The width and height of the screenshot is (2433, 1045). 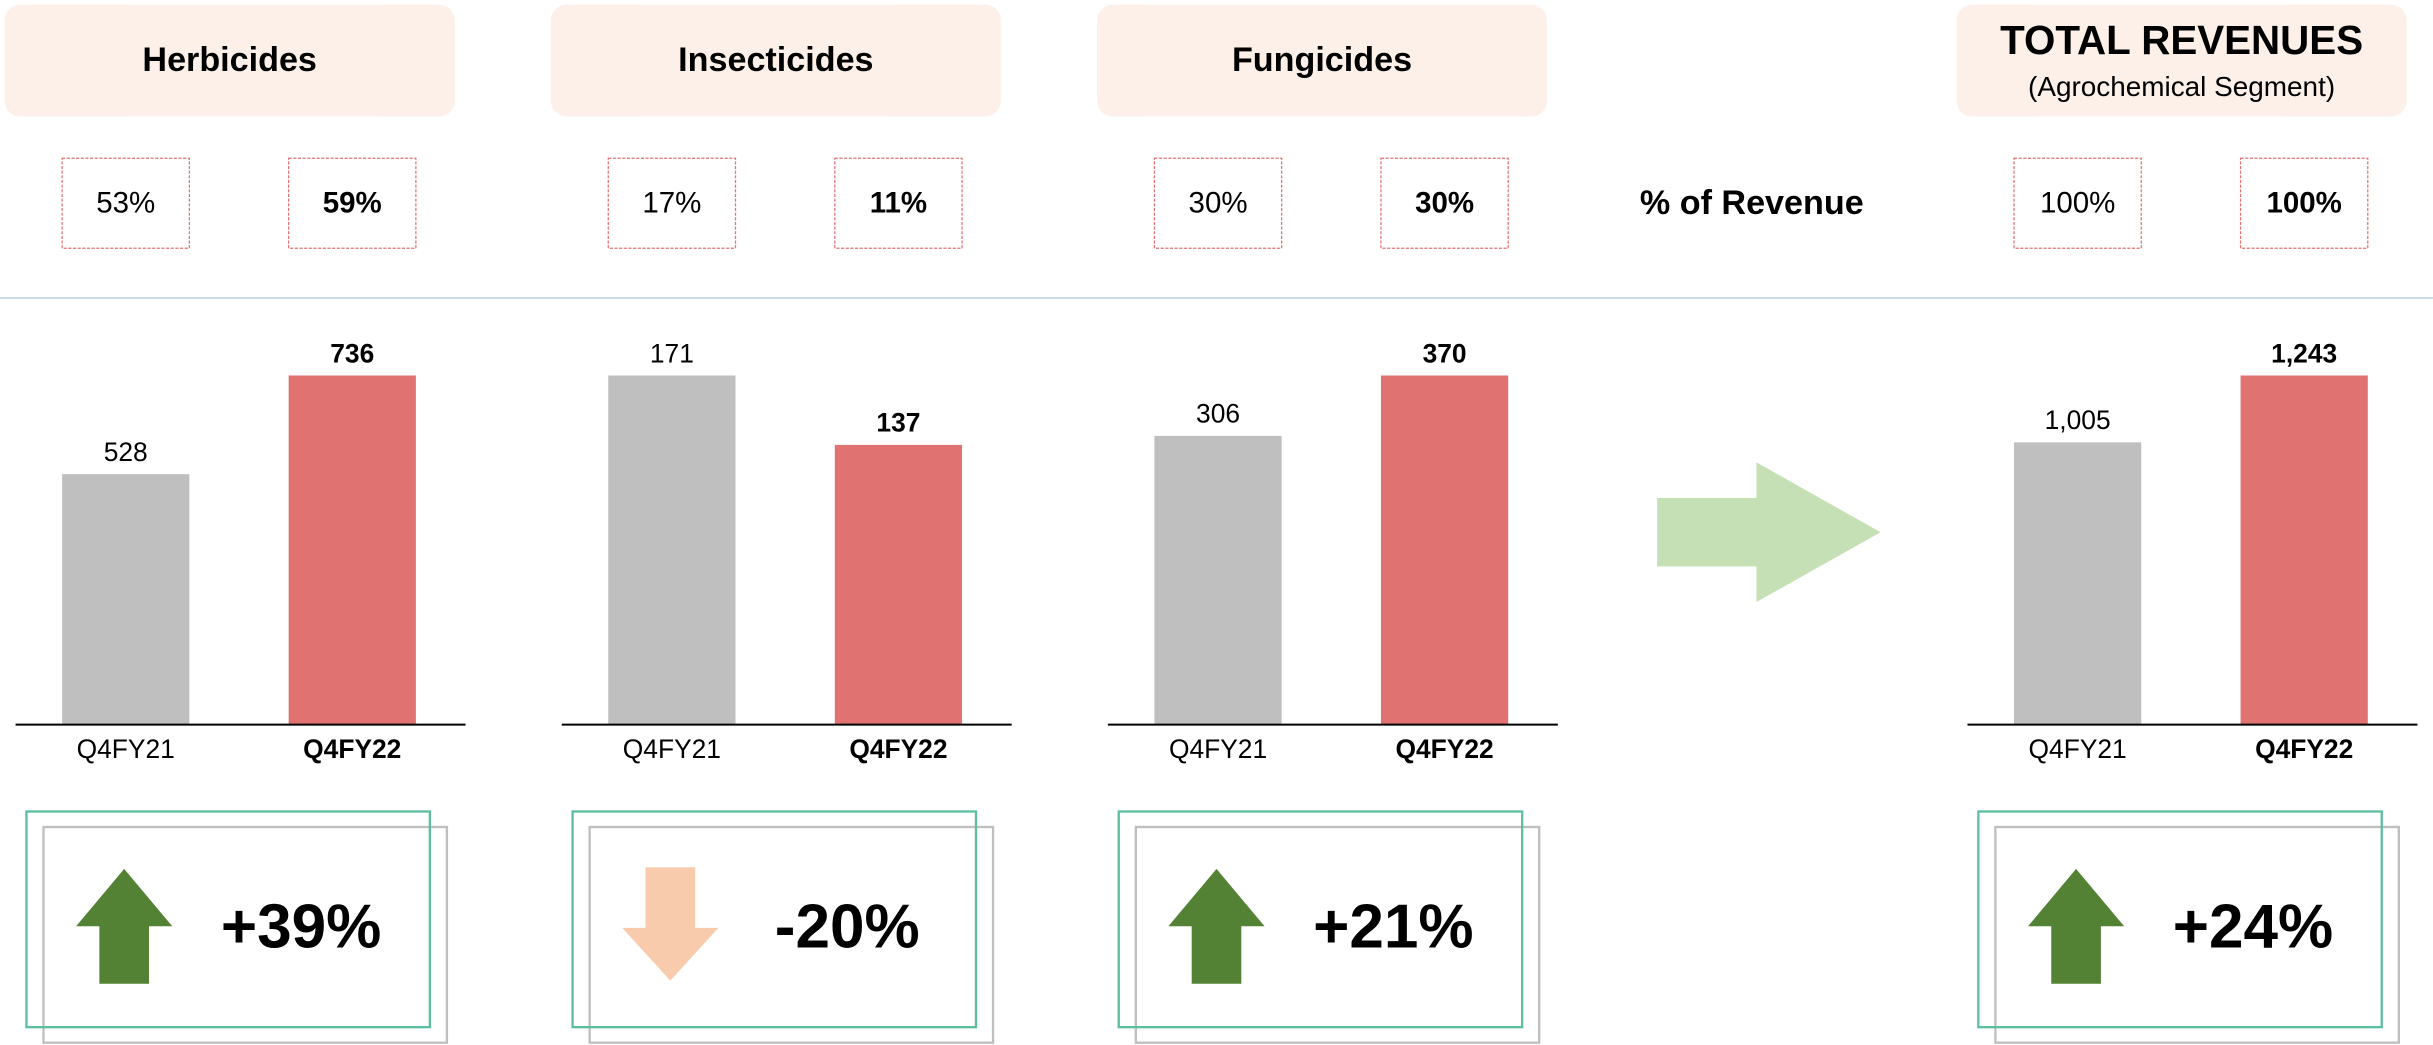 What do you see at coordinates (126, 452) in the screenshot?
I see `value-label: 528` at bounding box center [126, 452].